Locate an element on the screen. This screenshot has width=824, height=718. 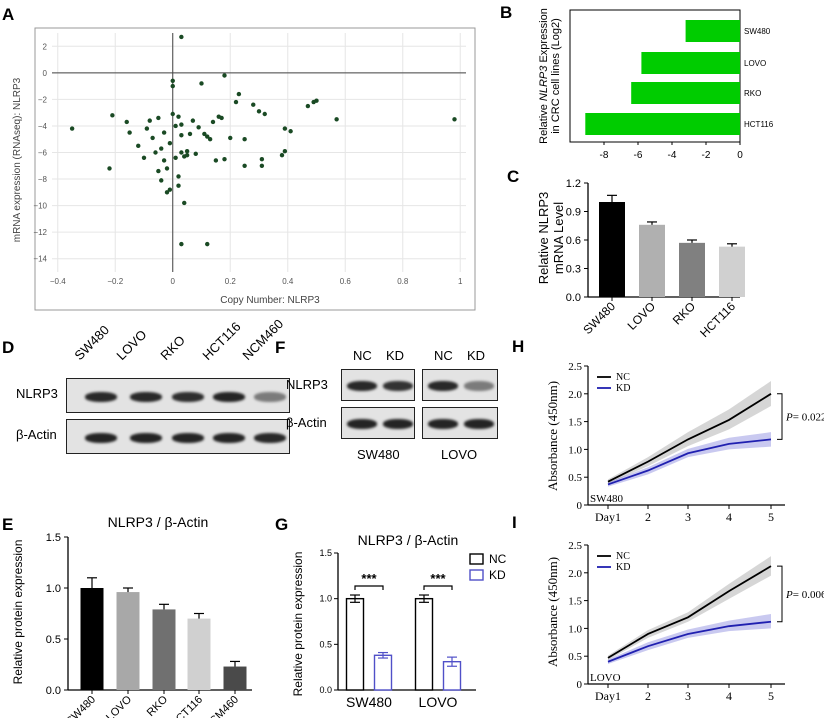
panel-label-b: B is located at coordinates (506, 12).